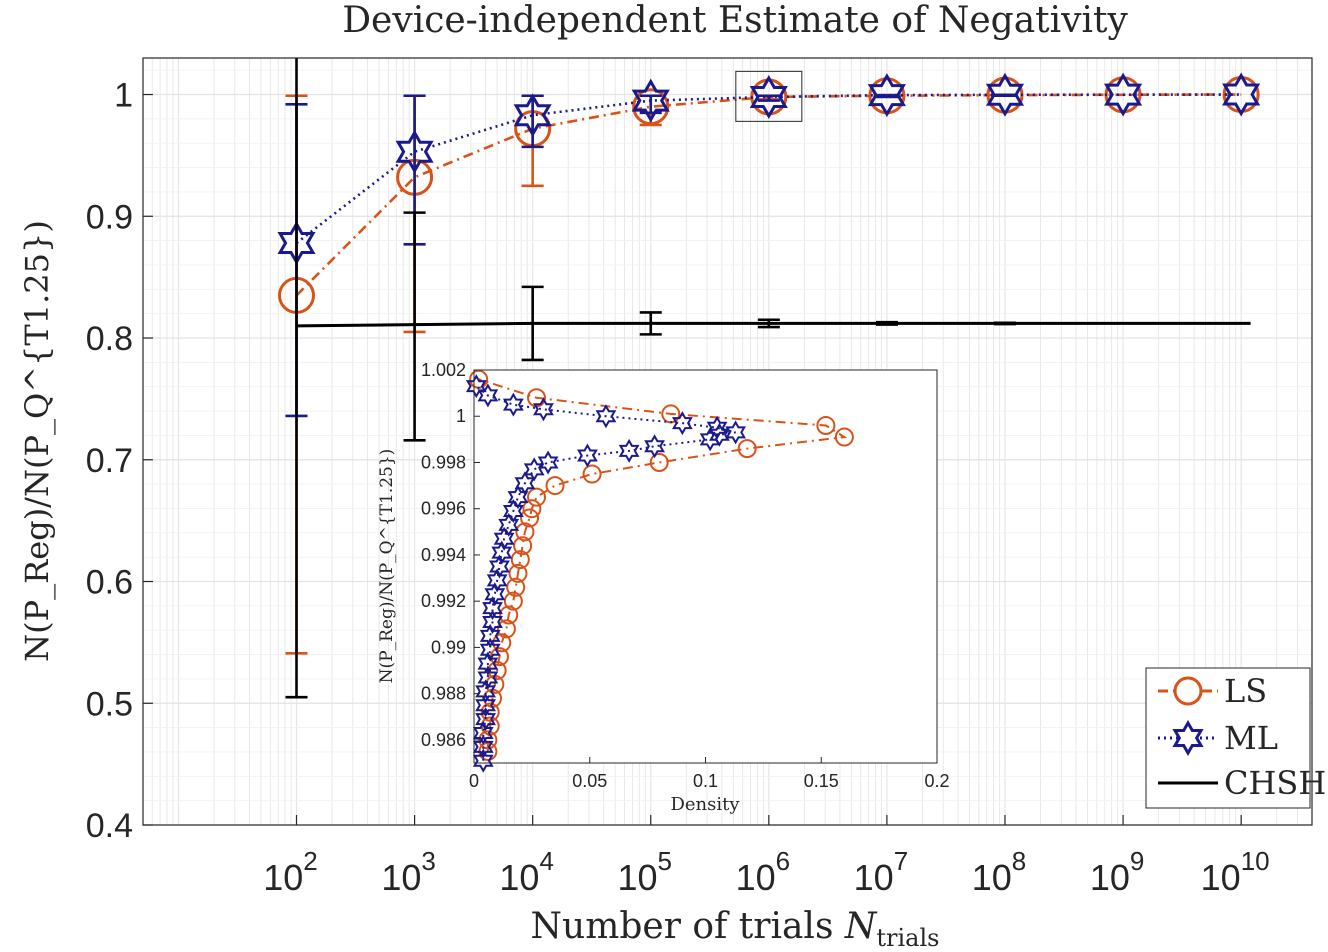  I want to click on inset-y-tick-label: 0.996, so click(443, 509).